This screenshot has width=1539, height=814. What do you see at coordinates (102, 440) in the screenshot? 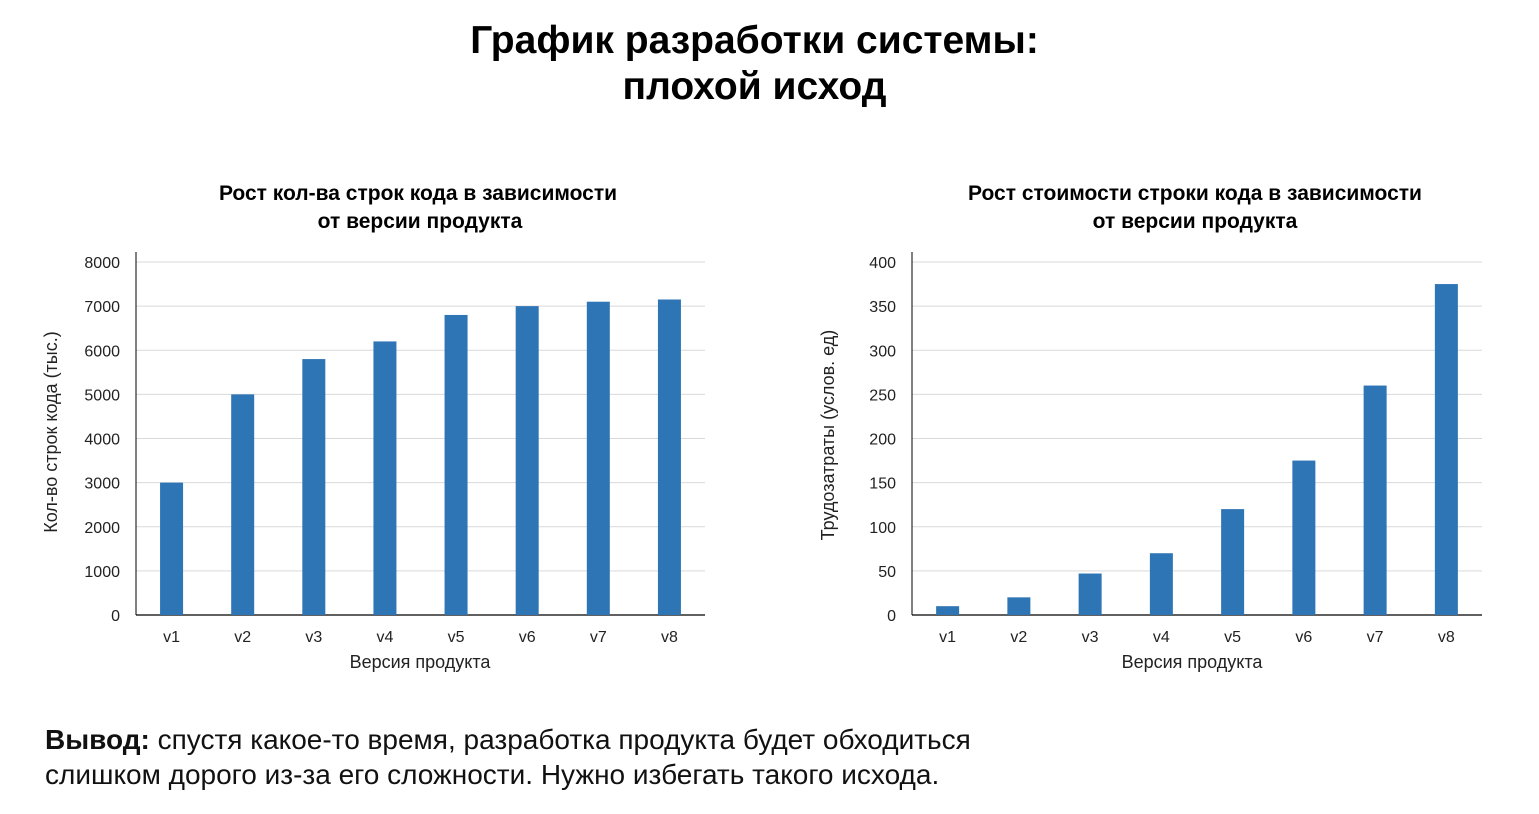
I see `y-tick-label: 4000` at bounding box center [102, 440].